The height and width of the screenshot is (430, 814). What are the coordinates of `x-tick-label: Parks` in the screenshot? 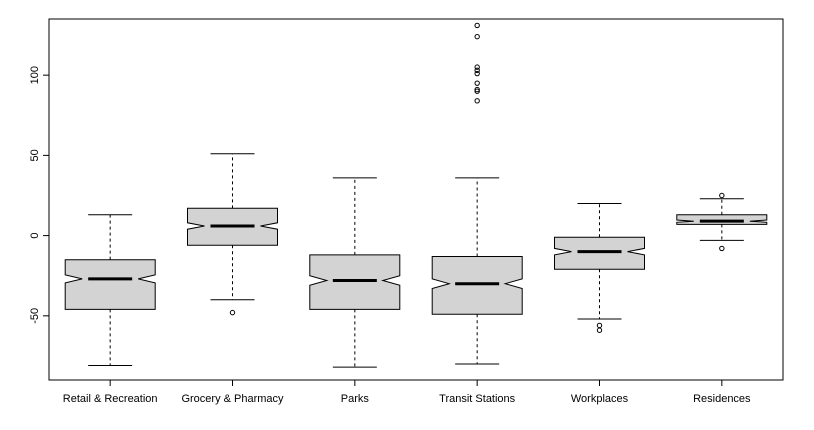 It's located at (355, 399).